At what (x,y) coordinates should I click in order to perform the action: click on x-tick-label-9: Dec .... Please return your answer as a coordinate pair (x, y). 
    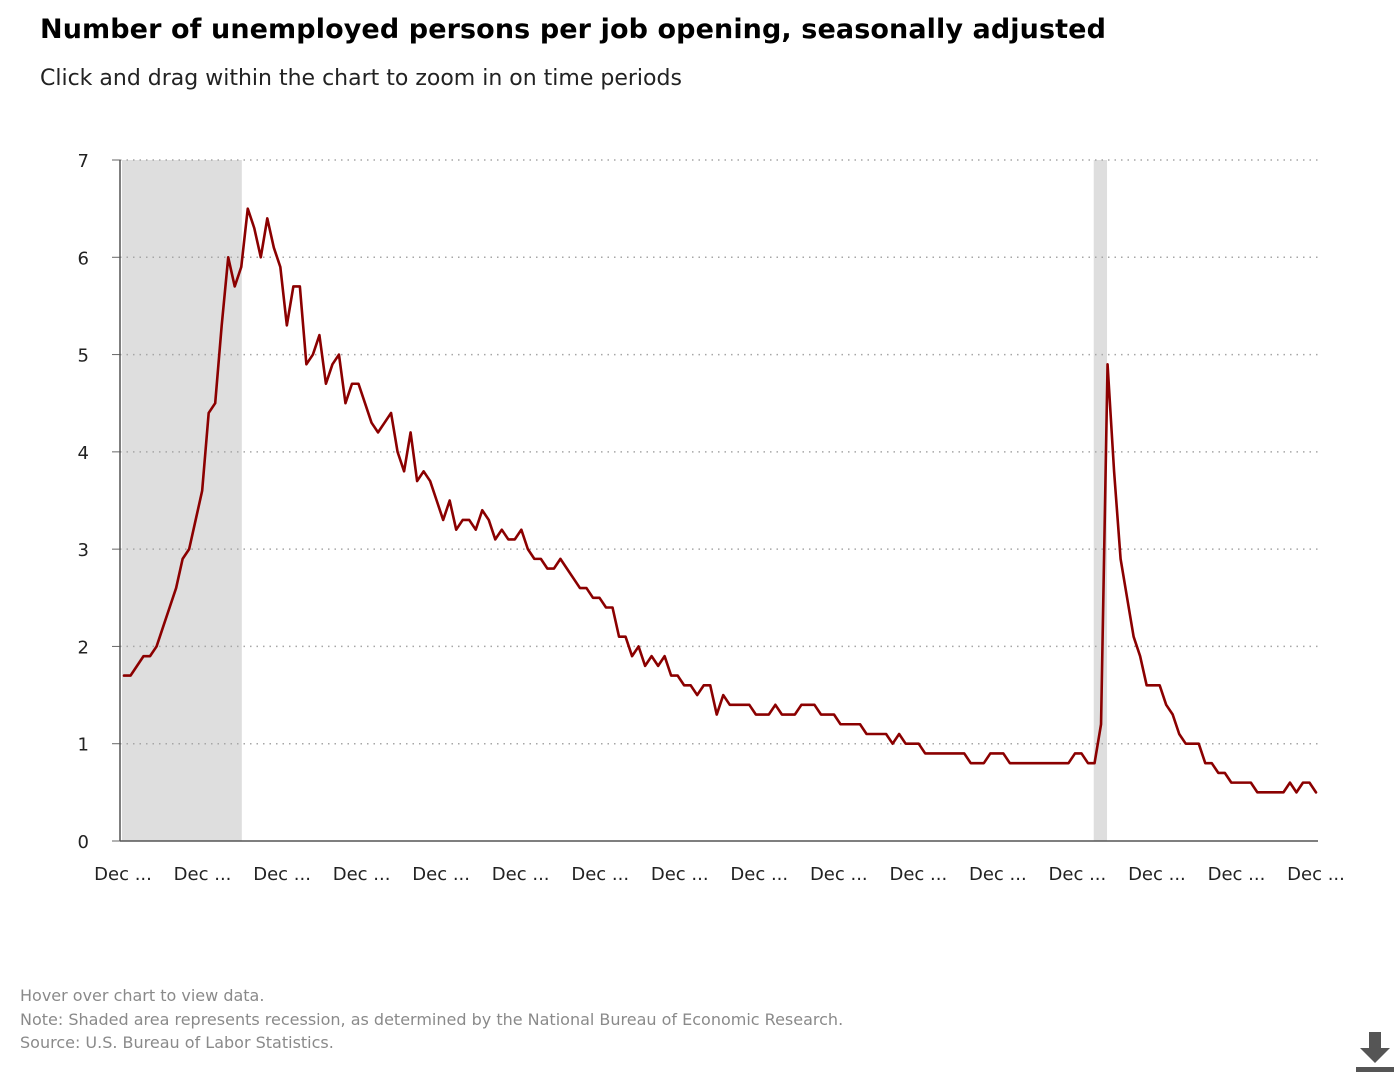
    Looking at the image, I should click on (759, 874).